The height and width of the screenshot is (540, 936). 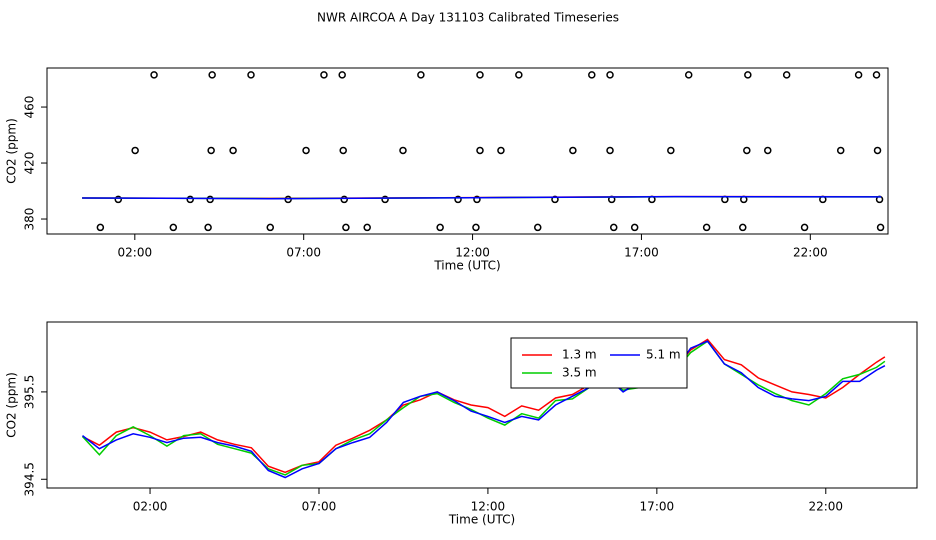 What do you see at coordinates (482, 197) in the screenshot?
I see `series-line` at bounding box center [482, 197].